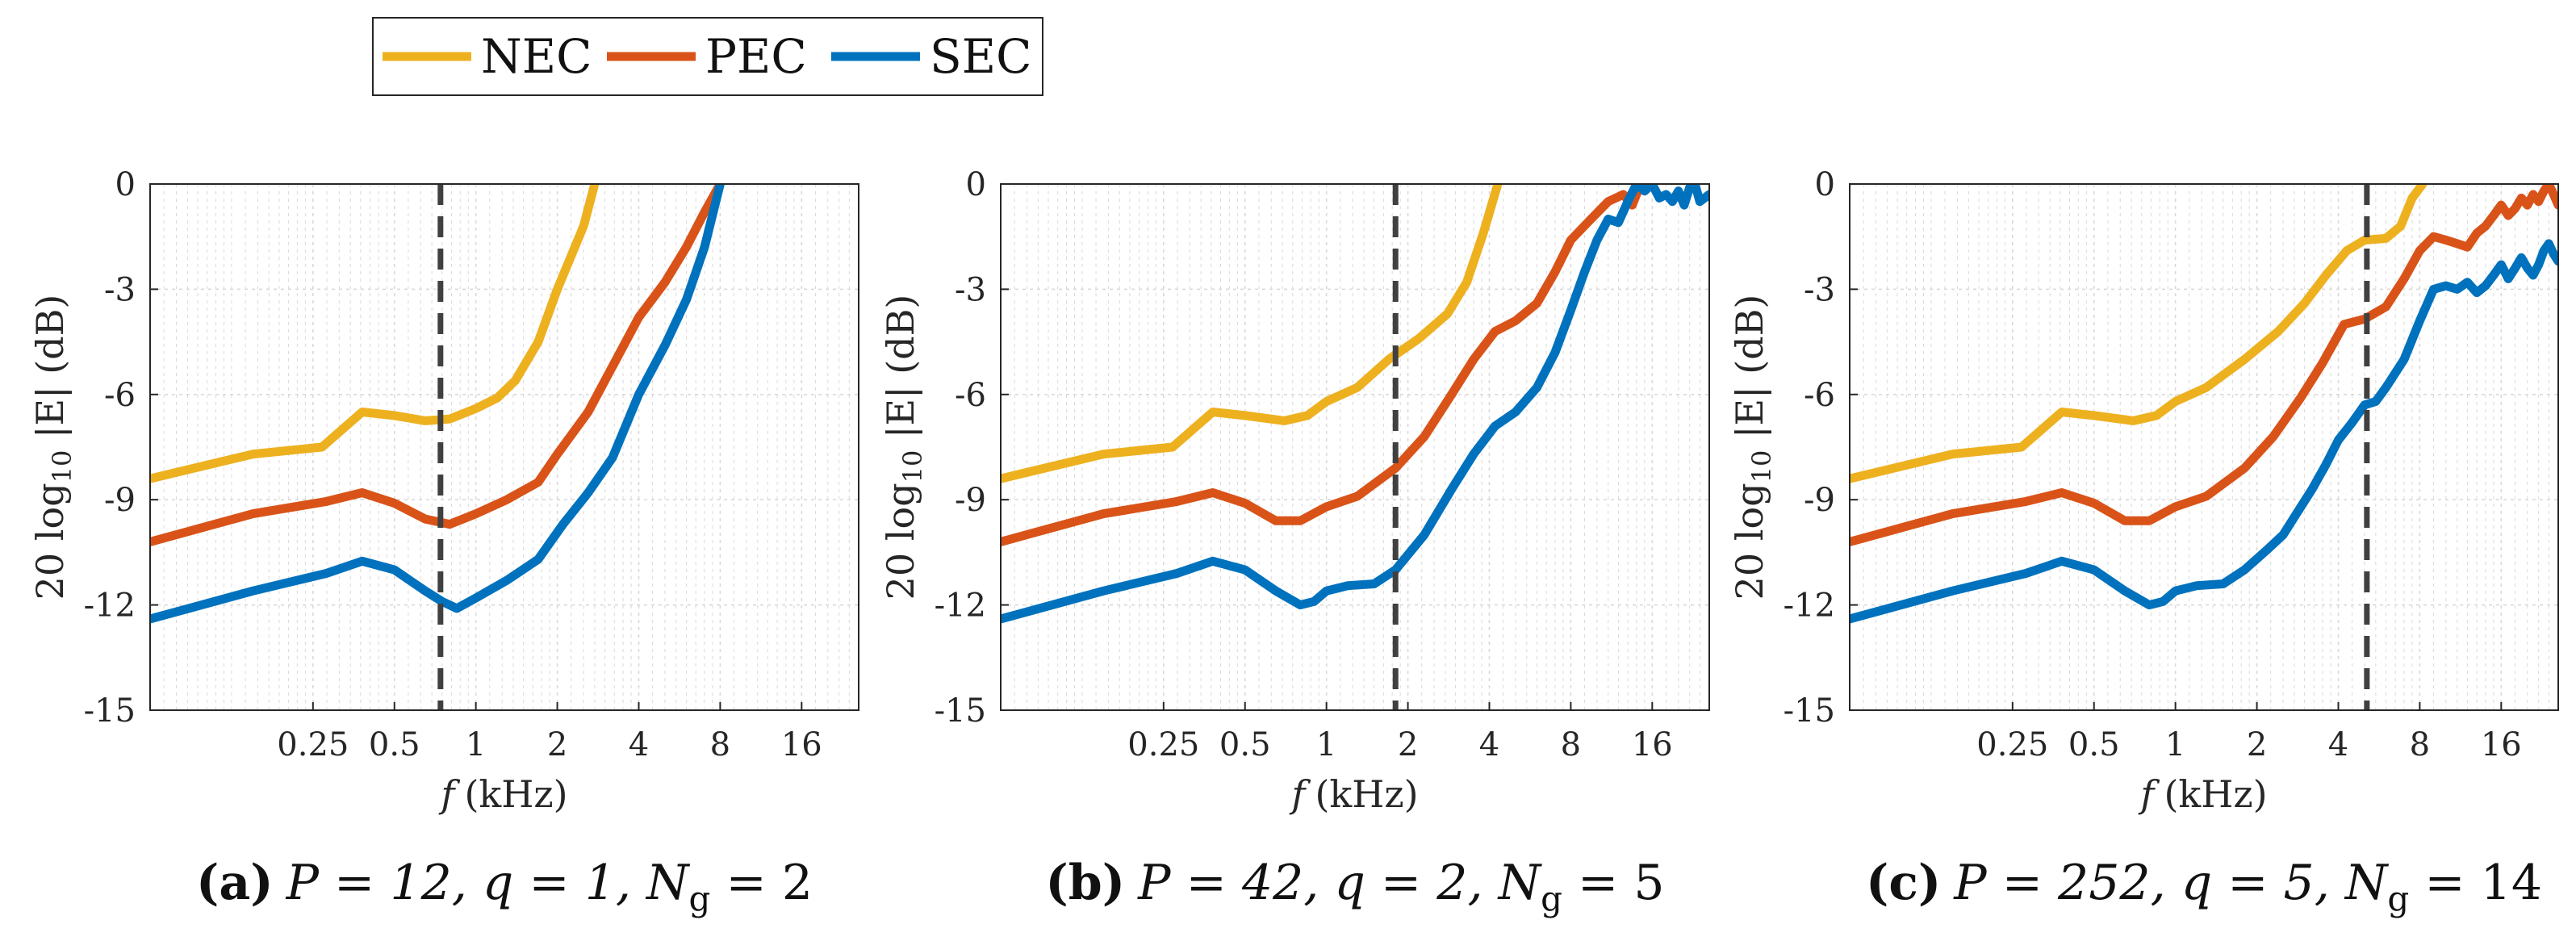 The height and width of the screenshot is (941, 2576). What do you see at coordinates (394, 744) in the screenshot?
I see `panel-a-xtick-label: 0.5` at bounding box center [394, 744].